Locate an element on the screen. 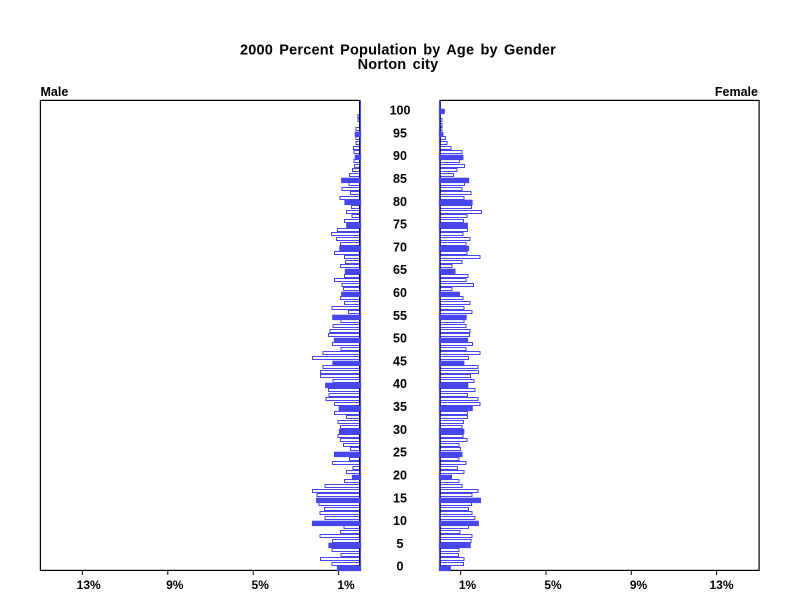 The height and width of the screenshot is (600, 800). svg-text: 0 is located at coordinates (400, 567).